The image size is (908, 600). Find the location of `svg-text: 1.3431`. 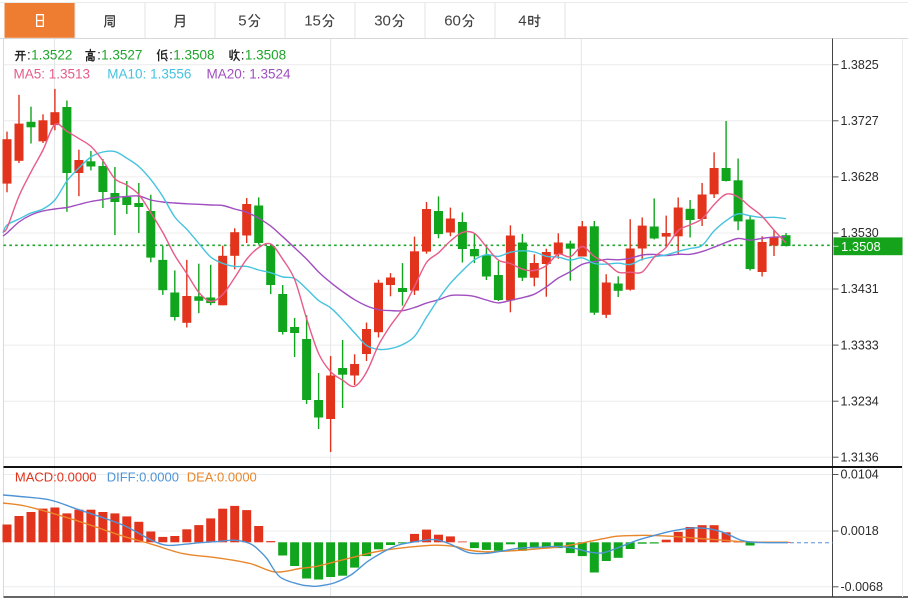

svg-text: 1.3431 is located at coordinates (860, 289).